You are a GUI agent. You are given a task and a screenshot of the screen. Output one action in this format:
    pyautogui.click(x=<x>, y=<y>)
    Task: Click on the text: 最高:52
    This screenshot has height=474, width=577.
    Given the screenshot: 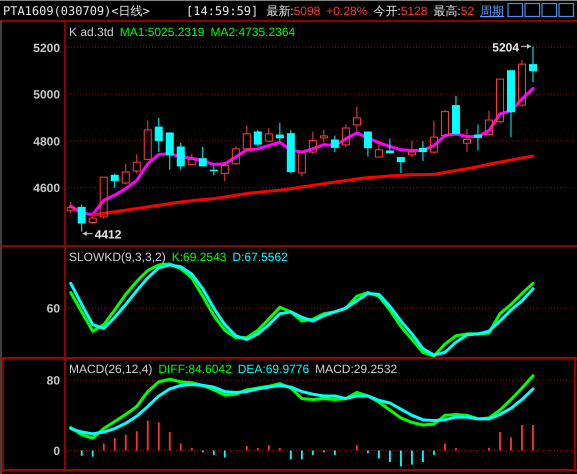 What is the action you would take?
    pyautogui.click(x=453, y=11)
    